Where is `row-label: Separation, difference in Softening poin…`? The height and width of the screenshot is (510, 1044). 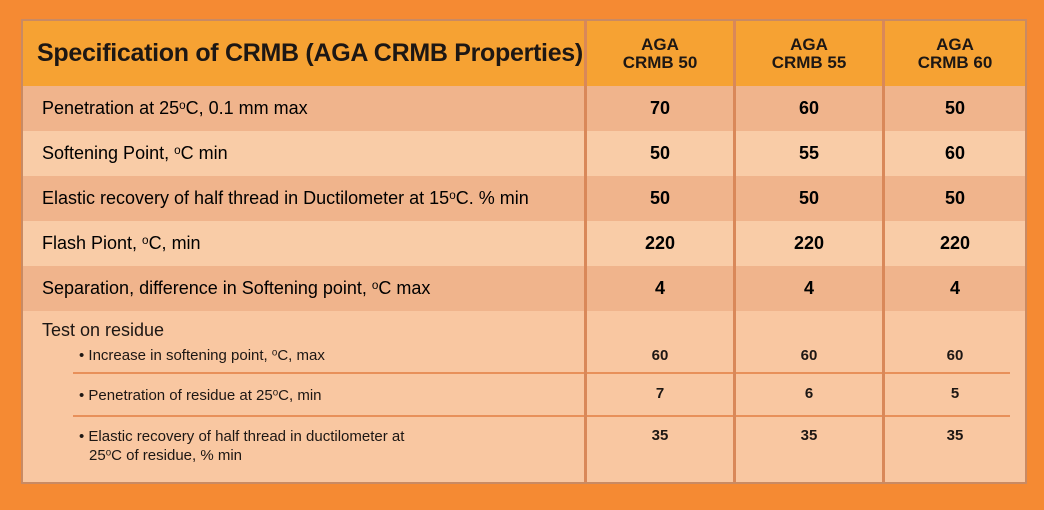
row-label: Separation, difference in Softening poin… is located at coordinates (236, 288).